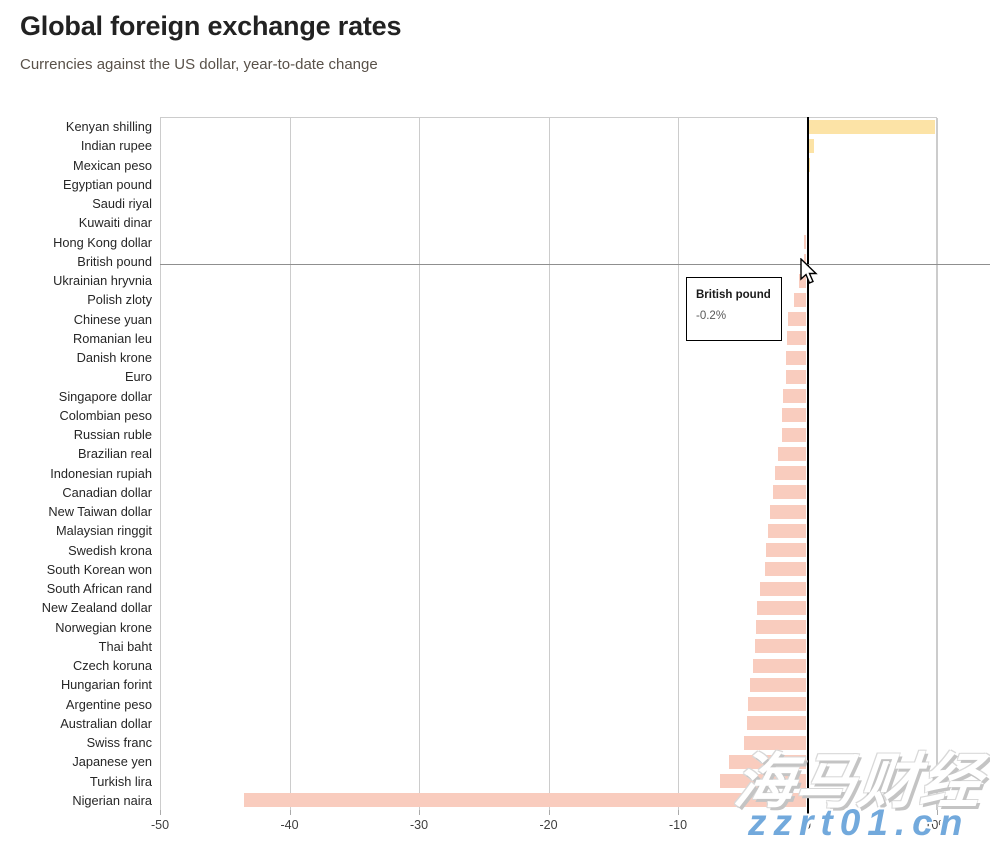  I want to click on y-axis-label: British pound, so click(114, 261).